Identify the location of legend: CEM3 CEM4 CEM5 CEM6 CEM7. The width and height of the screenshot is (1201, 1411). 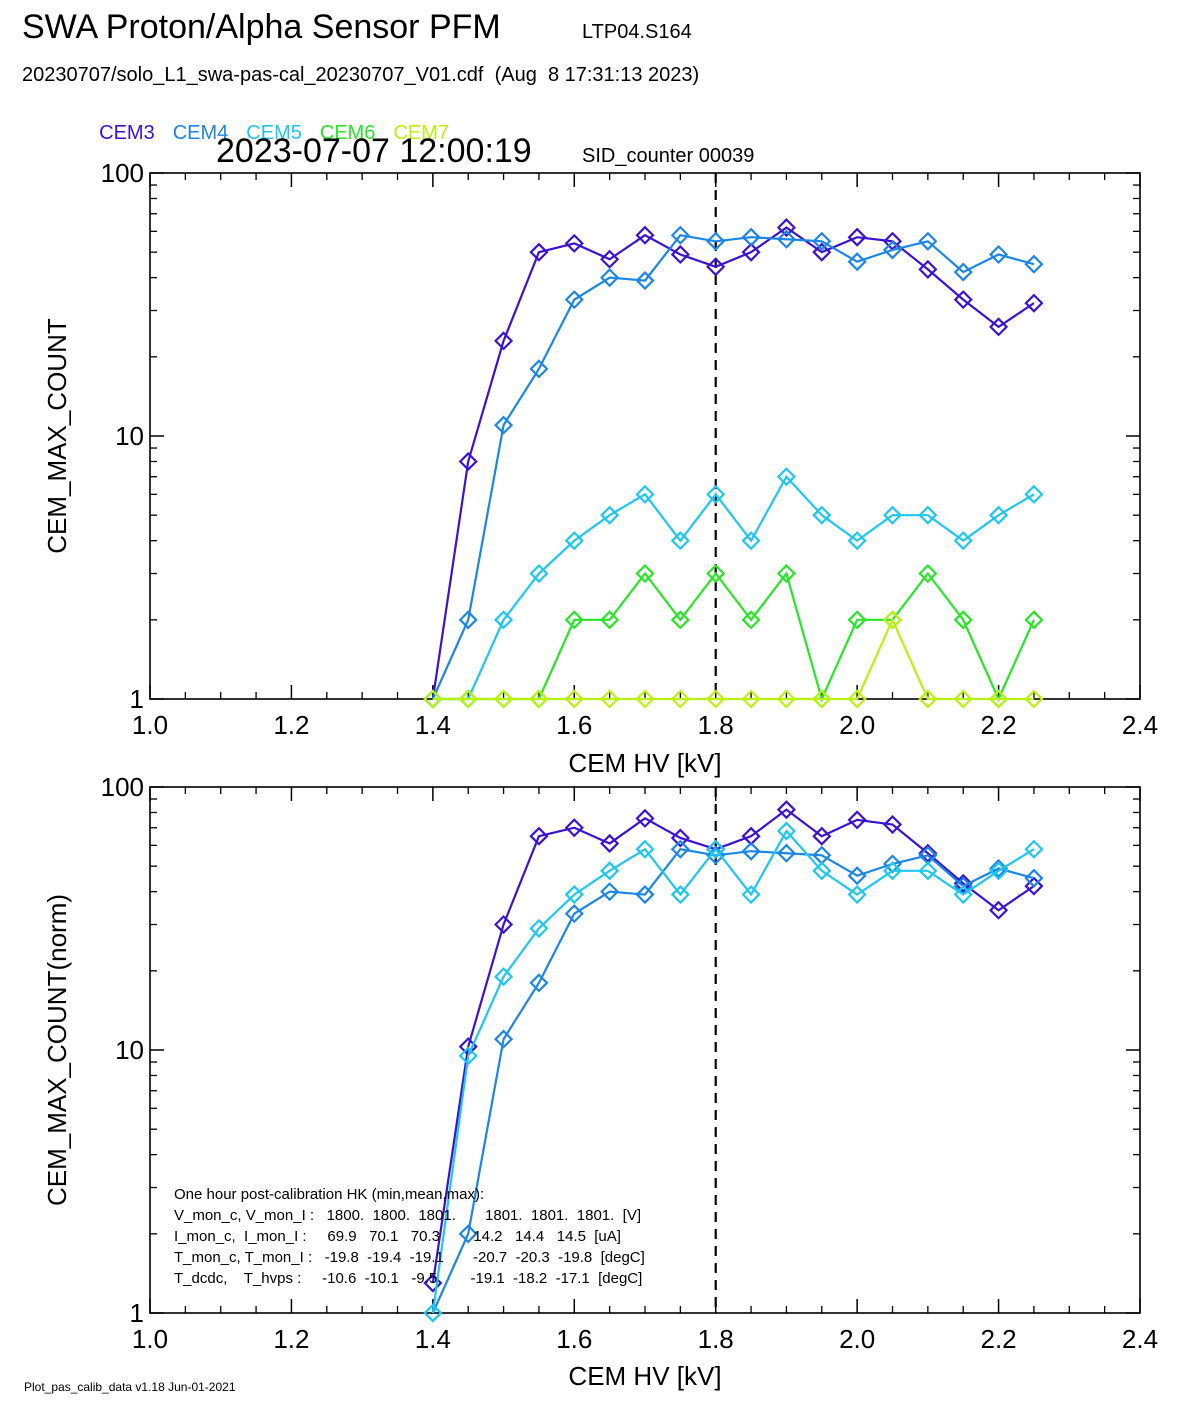
(277, 122).